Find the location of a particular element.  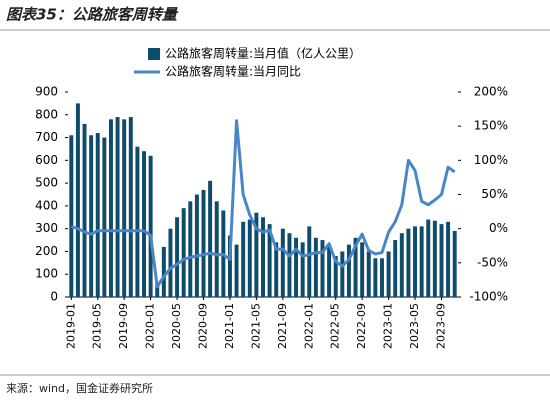

y-tick-label: 100 is located at coordinates (46, 274).